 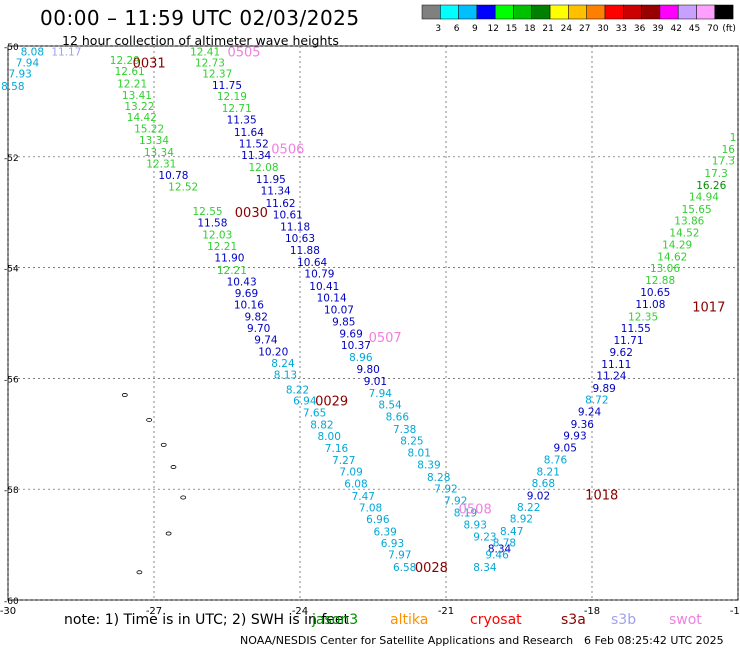 I want to click on colorbar-tick-label: 39, so click(x=658, y=29).